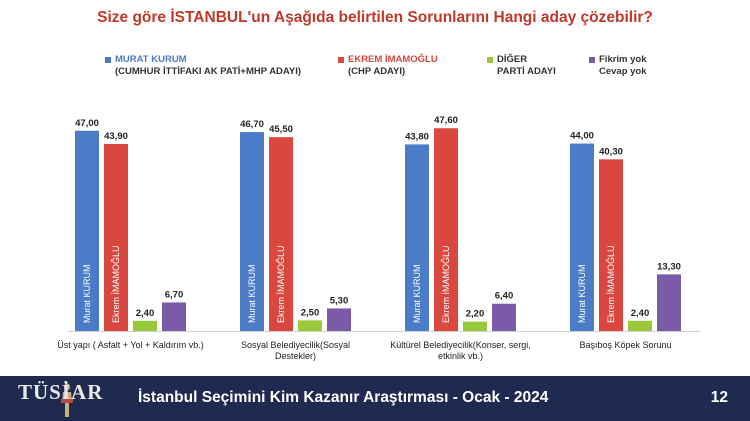 This screenshot has width=750, height=421. What do you see at coordinates (669, 266) in the screenshot?
I see `data-label: 13,30` at bounding box center [669, 266].